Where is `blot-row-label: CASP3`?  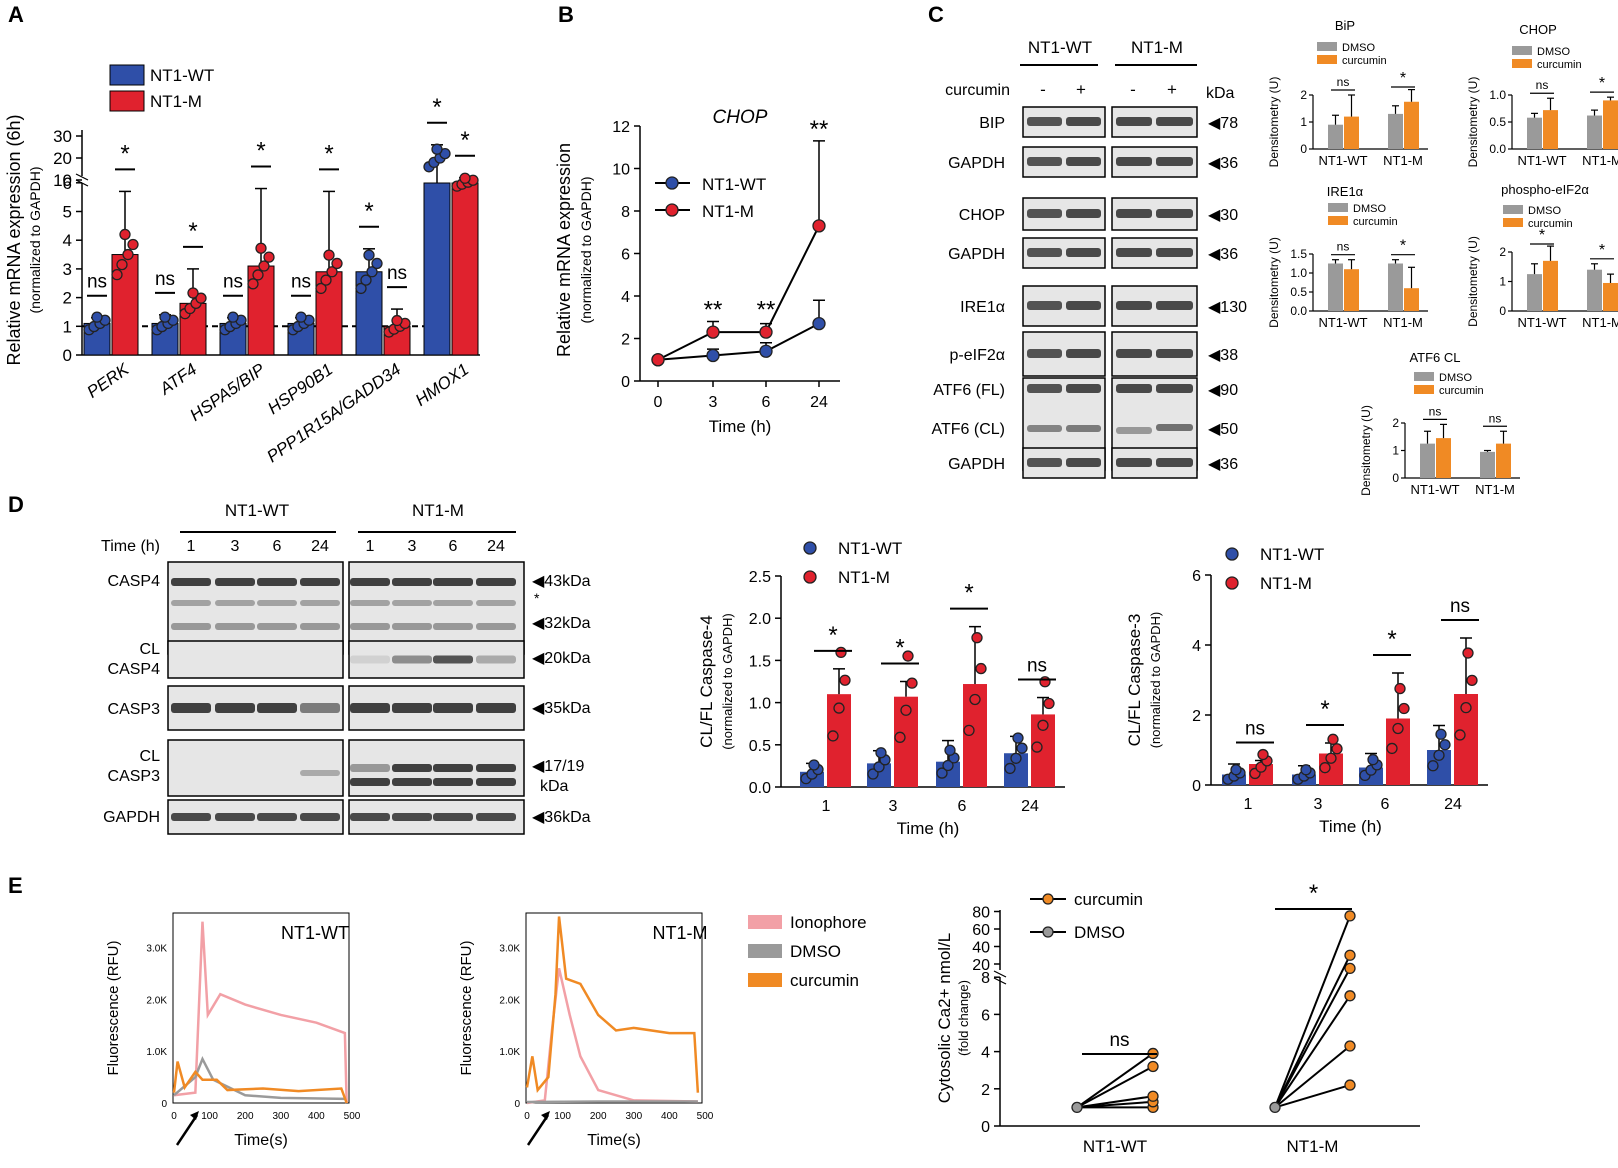 blot-row-label: CASP3 is located at coordinates (134, 709).